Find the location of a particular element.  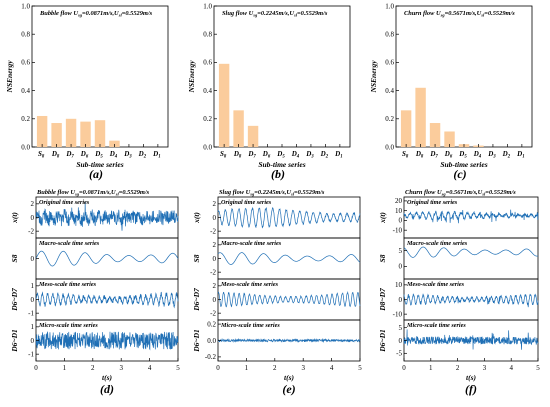

y-tick-label: 0.8 is located at coordinates (207, 35).